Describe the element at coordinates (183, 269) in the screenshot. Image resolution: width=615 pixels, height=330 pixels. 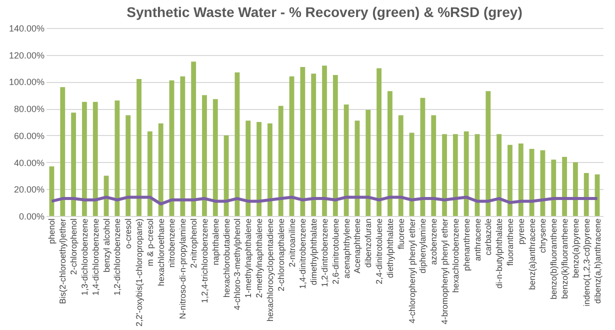
I see `x-tick-label: N-nitroso-di-n-propylamine` at that location.